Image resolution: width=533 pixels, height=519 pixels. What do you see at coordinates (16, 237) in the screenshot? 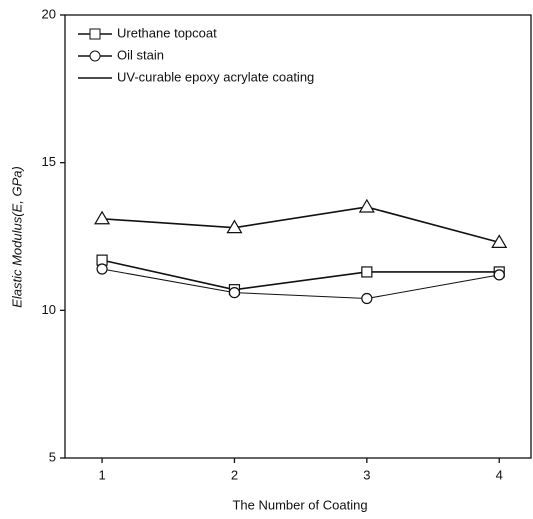
I see `y-axis-label: Elastic Modulus(E, GPa)` at bounding box center [16, 237].